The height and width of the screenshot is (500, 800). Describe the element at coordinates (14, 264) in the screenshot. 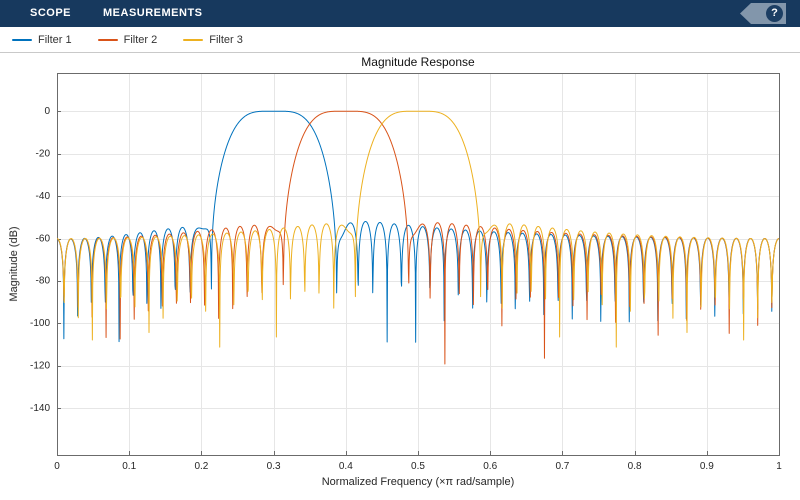

I see `y-axis-label: Magnitude (dB)` at that location.